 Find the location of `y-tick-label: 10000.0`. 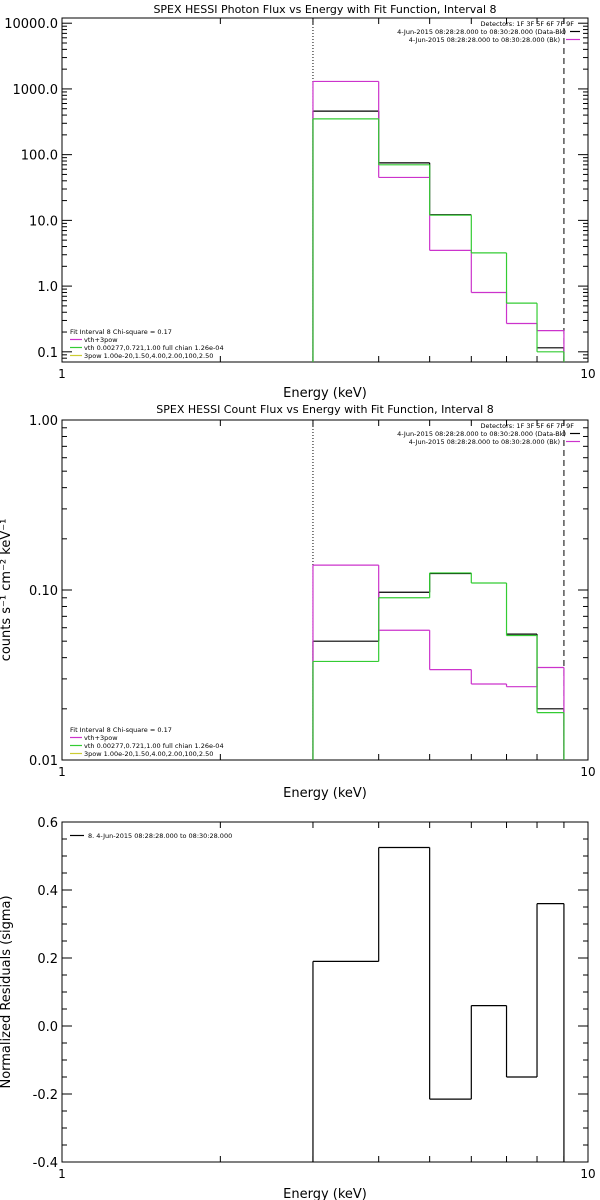

y-tick-label: 10000.0 is located at coordinates (31, 24).